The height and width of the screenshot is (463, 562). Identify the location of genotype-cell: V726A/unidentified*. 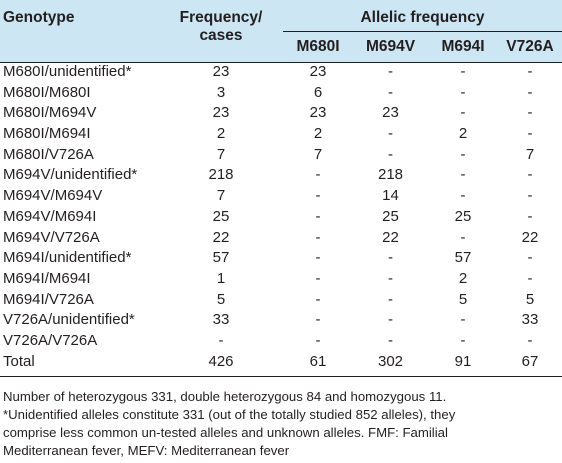
(69, 320).